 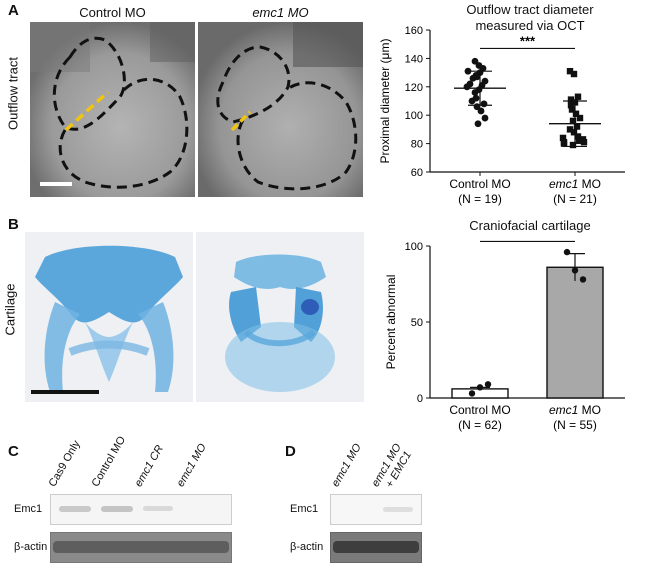 I want to click on blot-c-lane-emc1-mo: emc1 MO, so click(x=191, y=465).